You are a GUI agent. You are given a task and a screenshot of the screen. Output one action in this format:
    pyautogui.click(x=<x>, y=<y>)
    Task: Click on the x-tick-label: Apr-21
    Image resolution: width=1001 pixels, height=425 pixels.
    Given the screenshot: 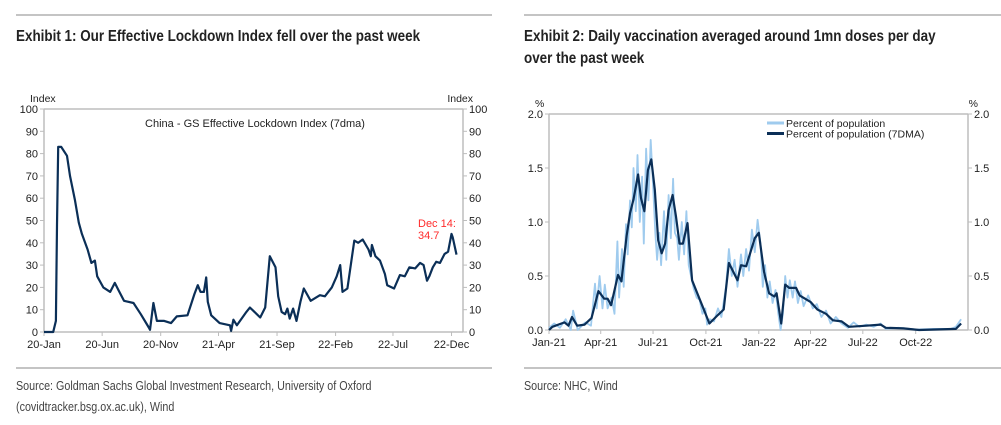 What is the action you would take?
    pyautogui.click(x=600, y=343)
    